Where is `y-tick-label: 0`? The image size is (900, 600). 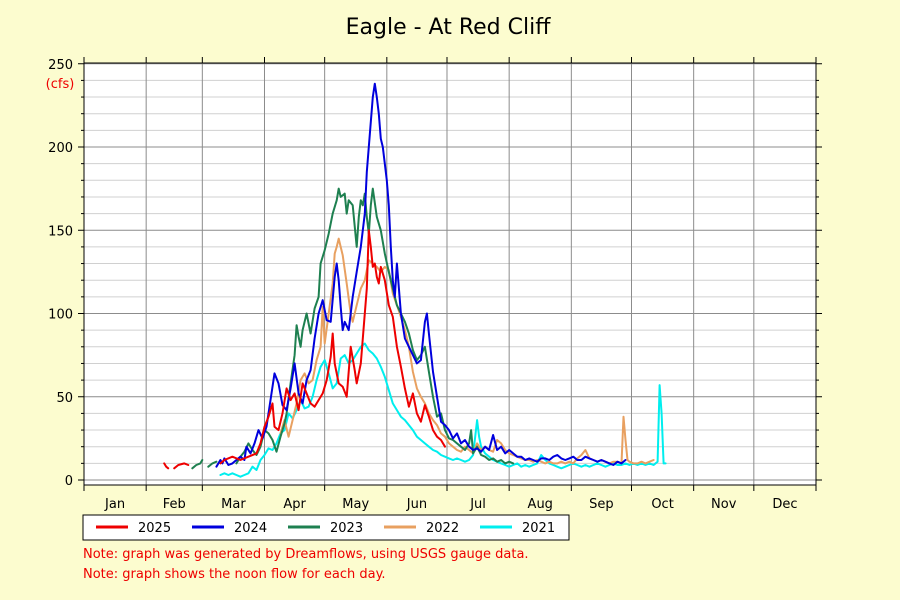 y-tick-label: 0 is located at coordinates (69, 481).